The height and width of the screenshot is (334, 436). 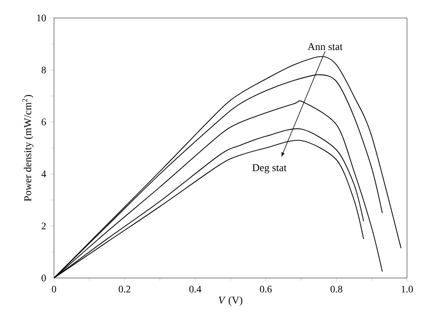 What do you see at coordinates (41, 18) in the screenshot?
I see `y-tick-label: 10` at bounding box center [41, 18].